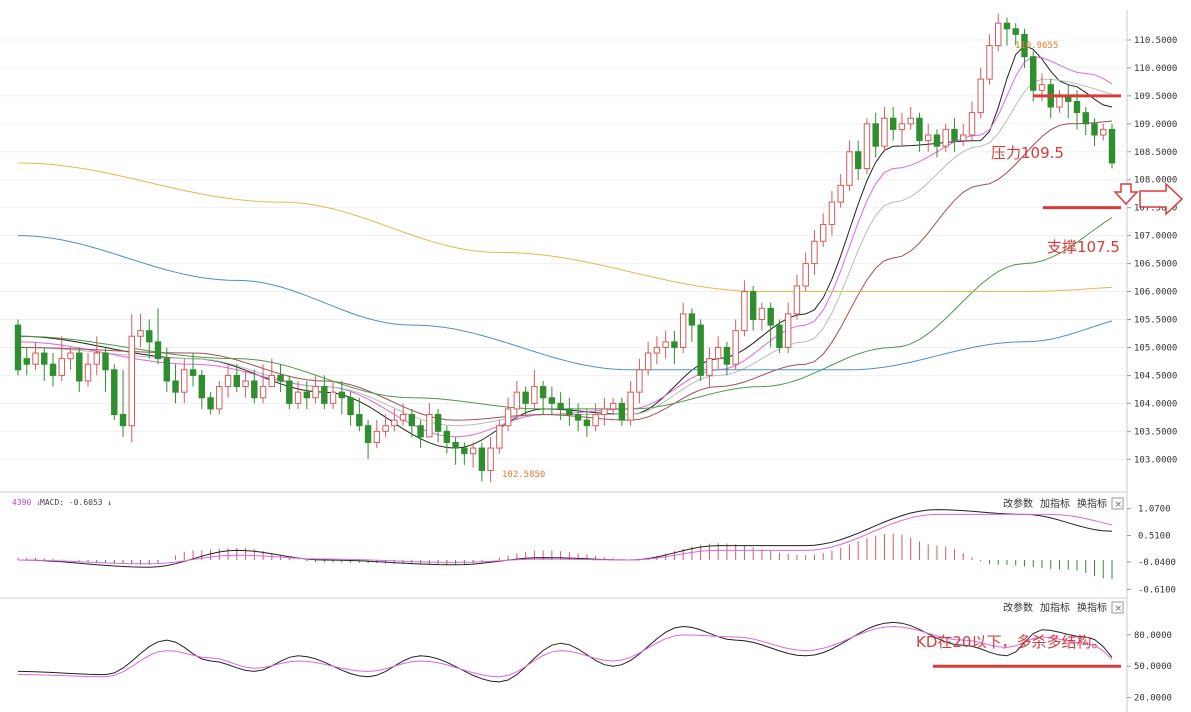 The image size is (1191, 712). Describe the element at coordinates (1117, 503) in the screenshot. I see `macd-close-icon` at that location.